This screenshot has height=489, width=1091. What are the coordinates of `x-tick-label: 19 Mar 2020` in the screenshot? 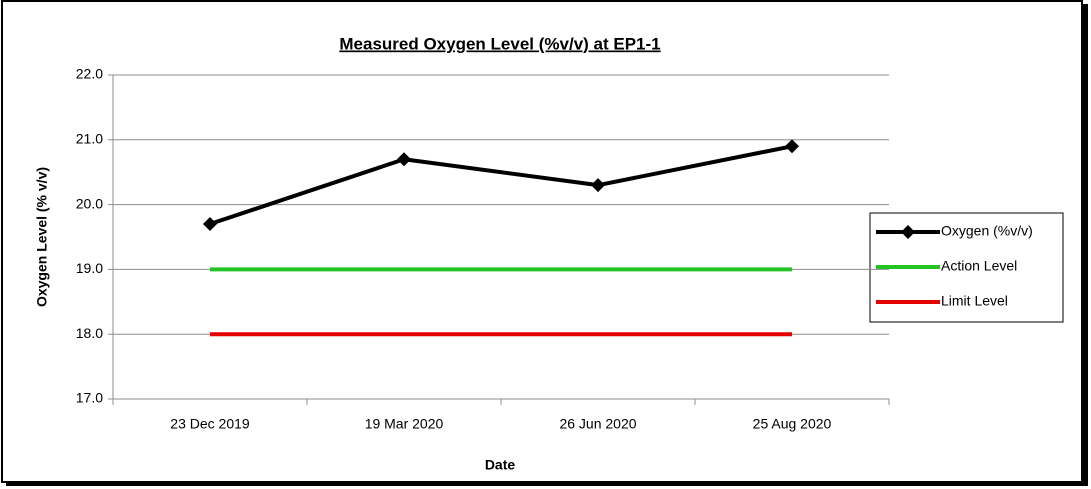 It's located at (404, 424).